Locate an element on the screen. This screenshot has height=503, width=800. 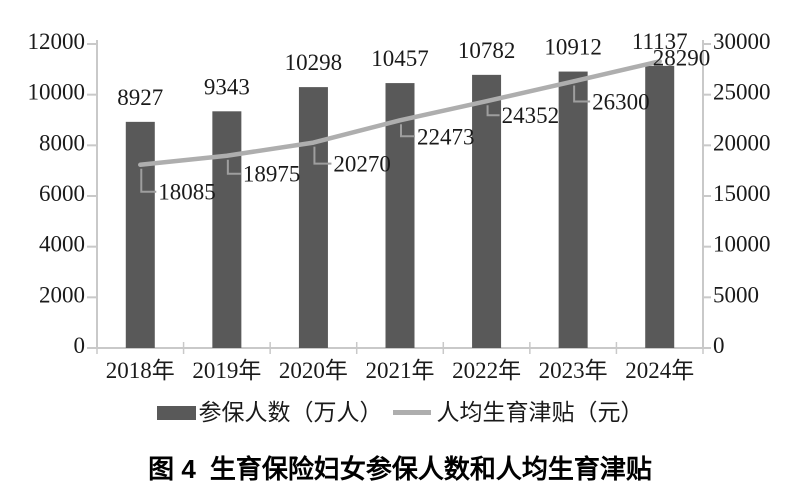
legend-line-label: 人均生育津贴（元） is located at coordinates (540, 412).